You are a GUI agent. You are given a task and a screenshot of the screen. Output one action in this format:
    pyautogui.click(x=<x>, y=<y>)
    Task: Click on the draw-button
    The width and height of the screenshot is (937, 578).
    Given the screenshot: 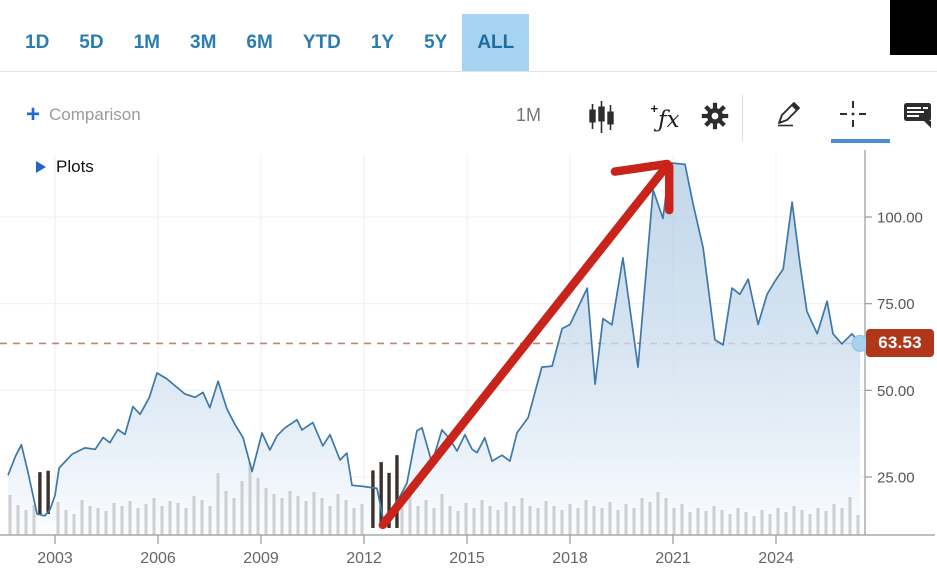 What is the action you would take?
    pyautogui.click(x=789, y=115)
    